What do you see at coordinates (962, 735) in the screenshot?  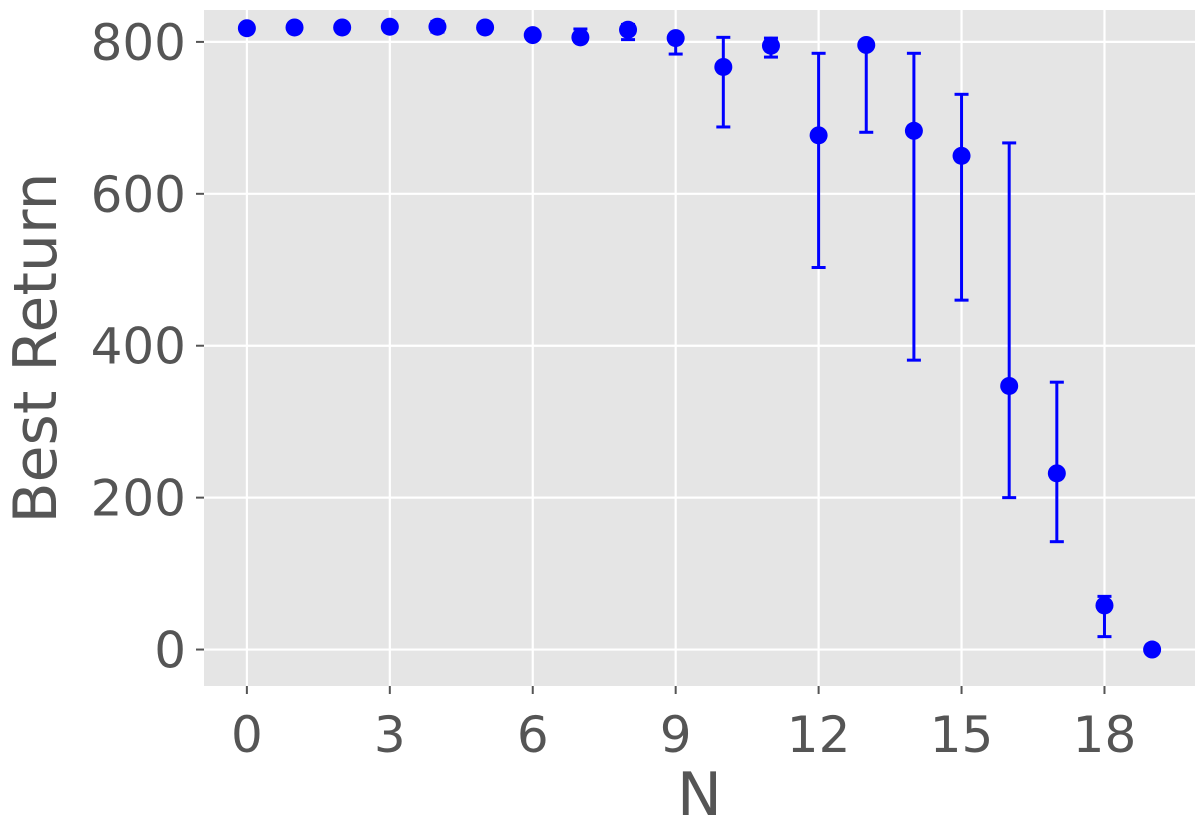 I see `x-tick-label: 15` at bounding box center [962, 735].